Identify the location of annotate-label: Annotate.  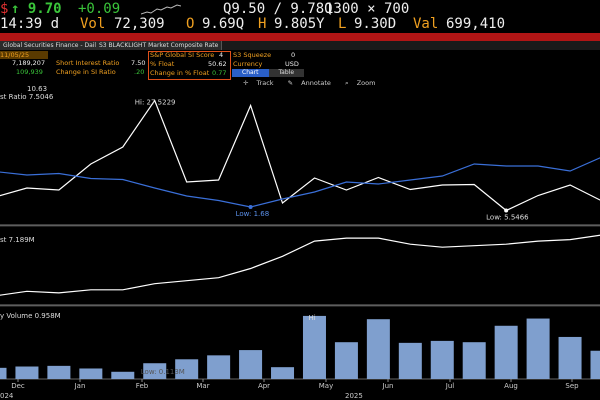
(316, 83).